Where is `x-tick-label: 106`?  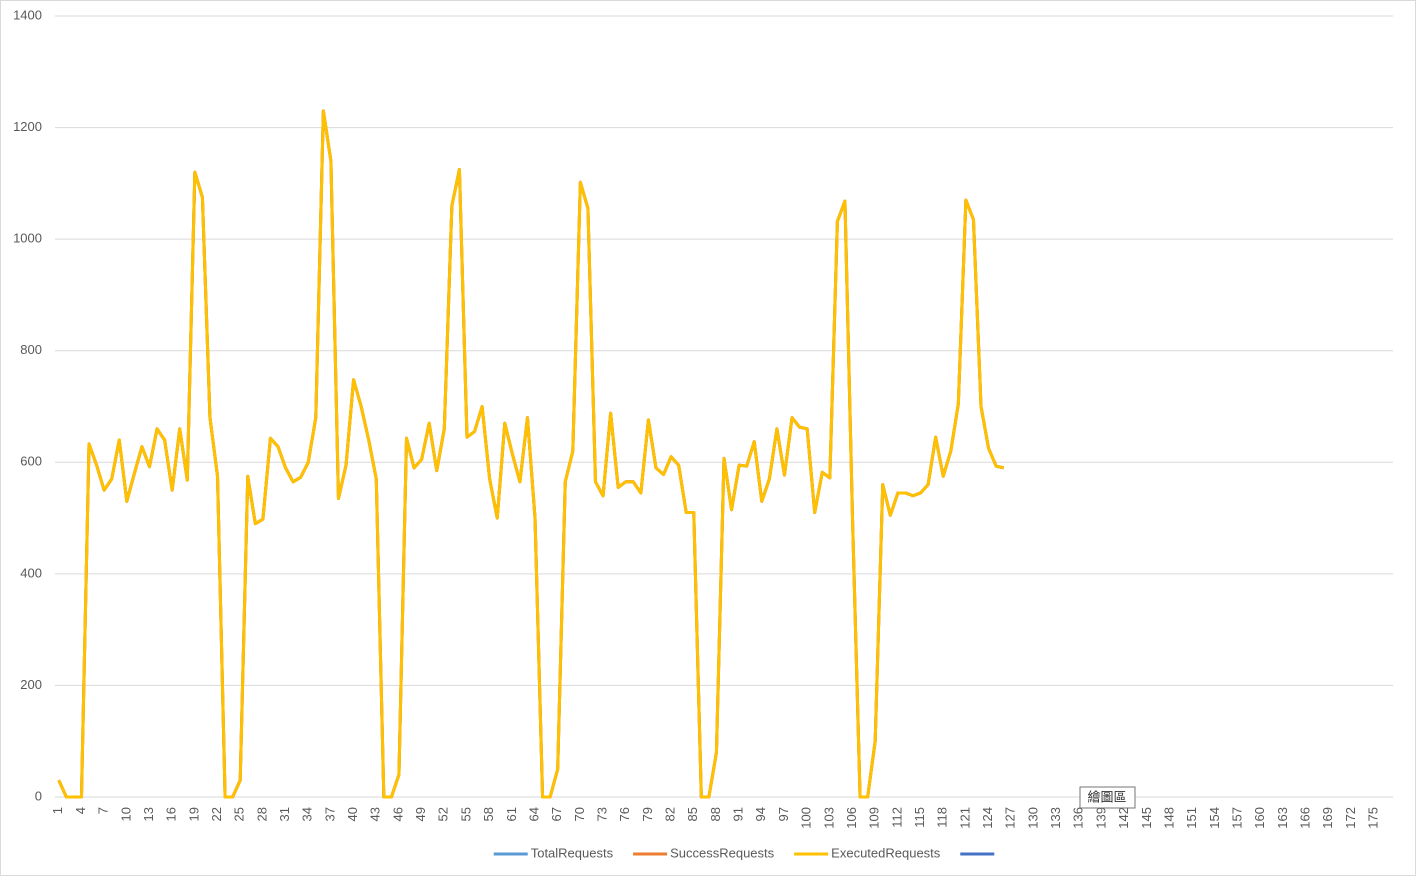 x-tick-label: 106 is located at coordinates (851, 818).